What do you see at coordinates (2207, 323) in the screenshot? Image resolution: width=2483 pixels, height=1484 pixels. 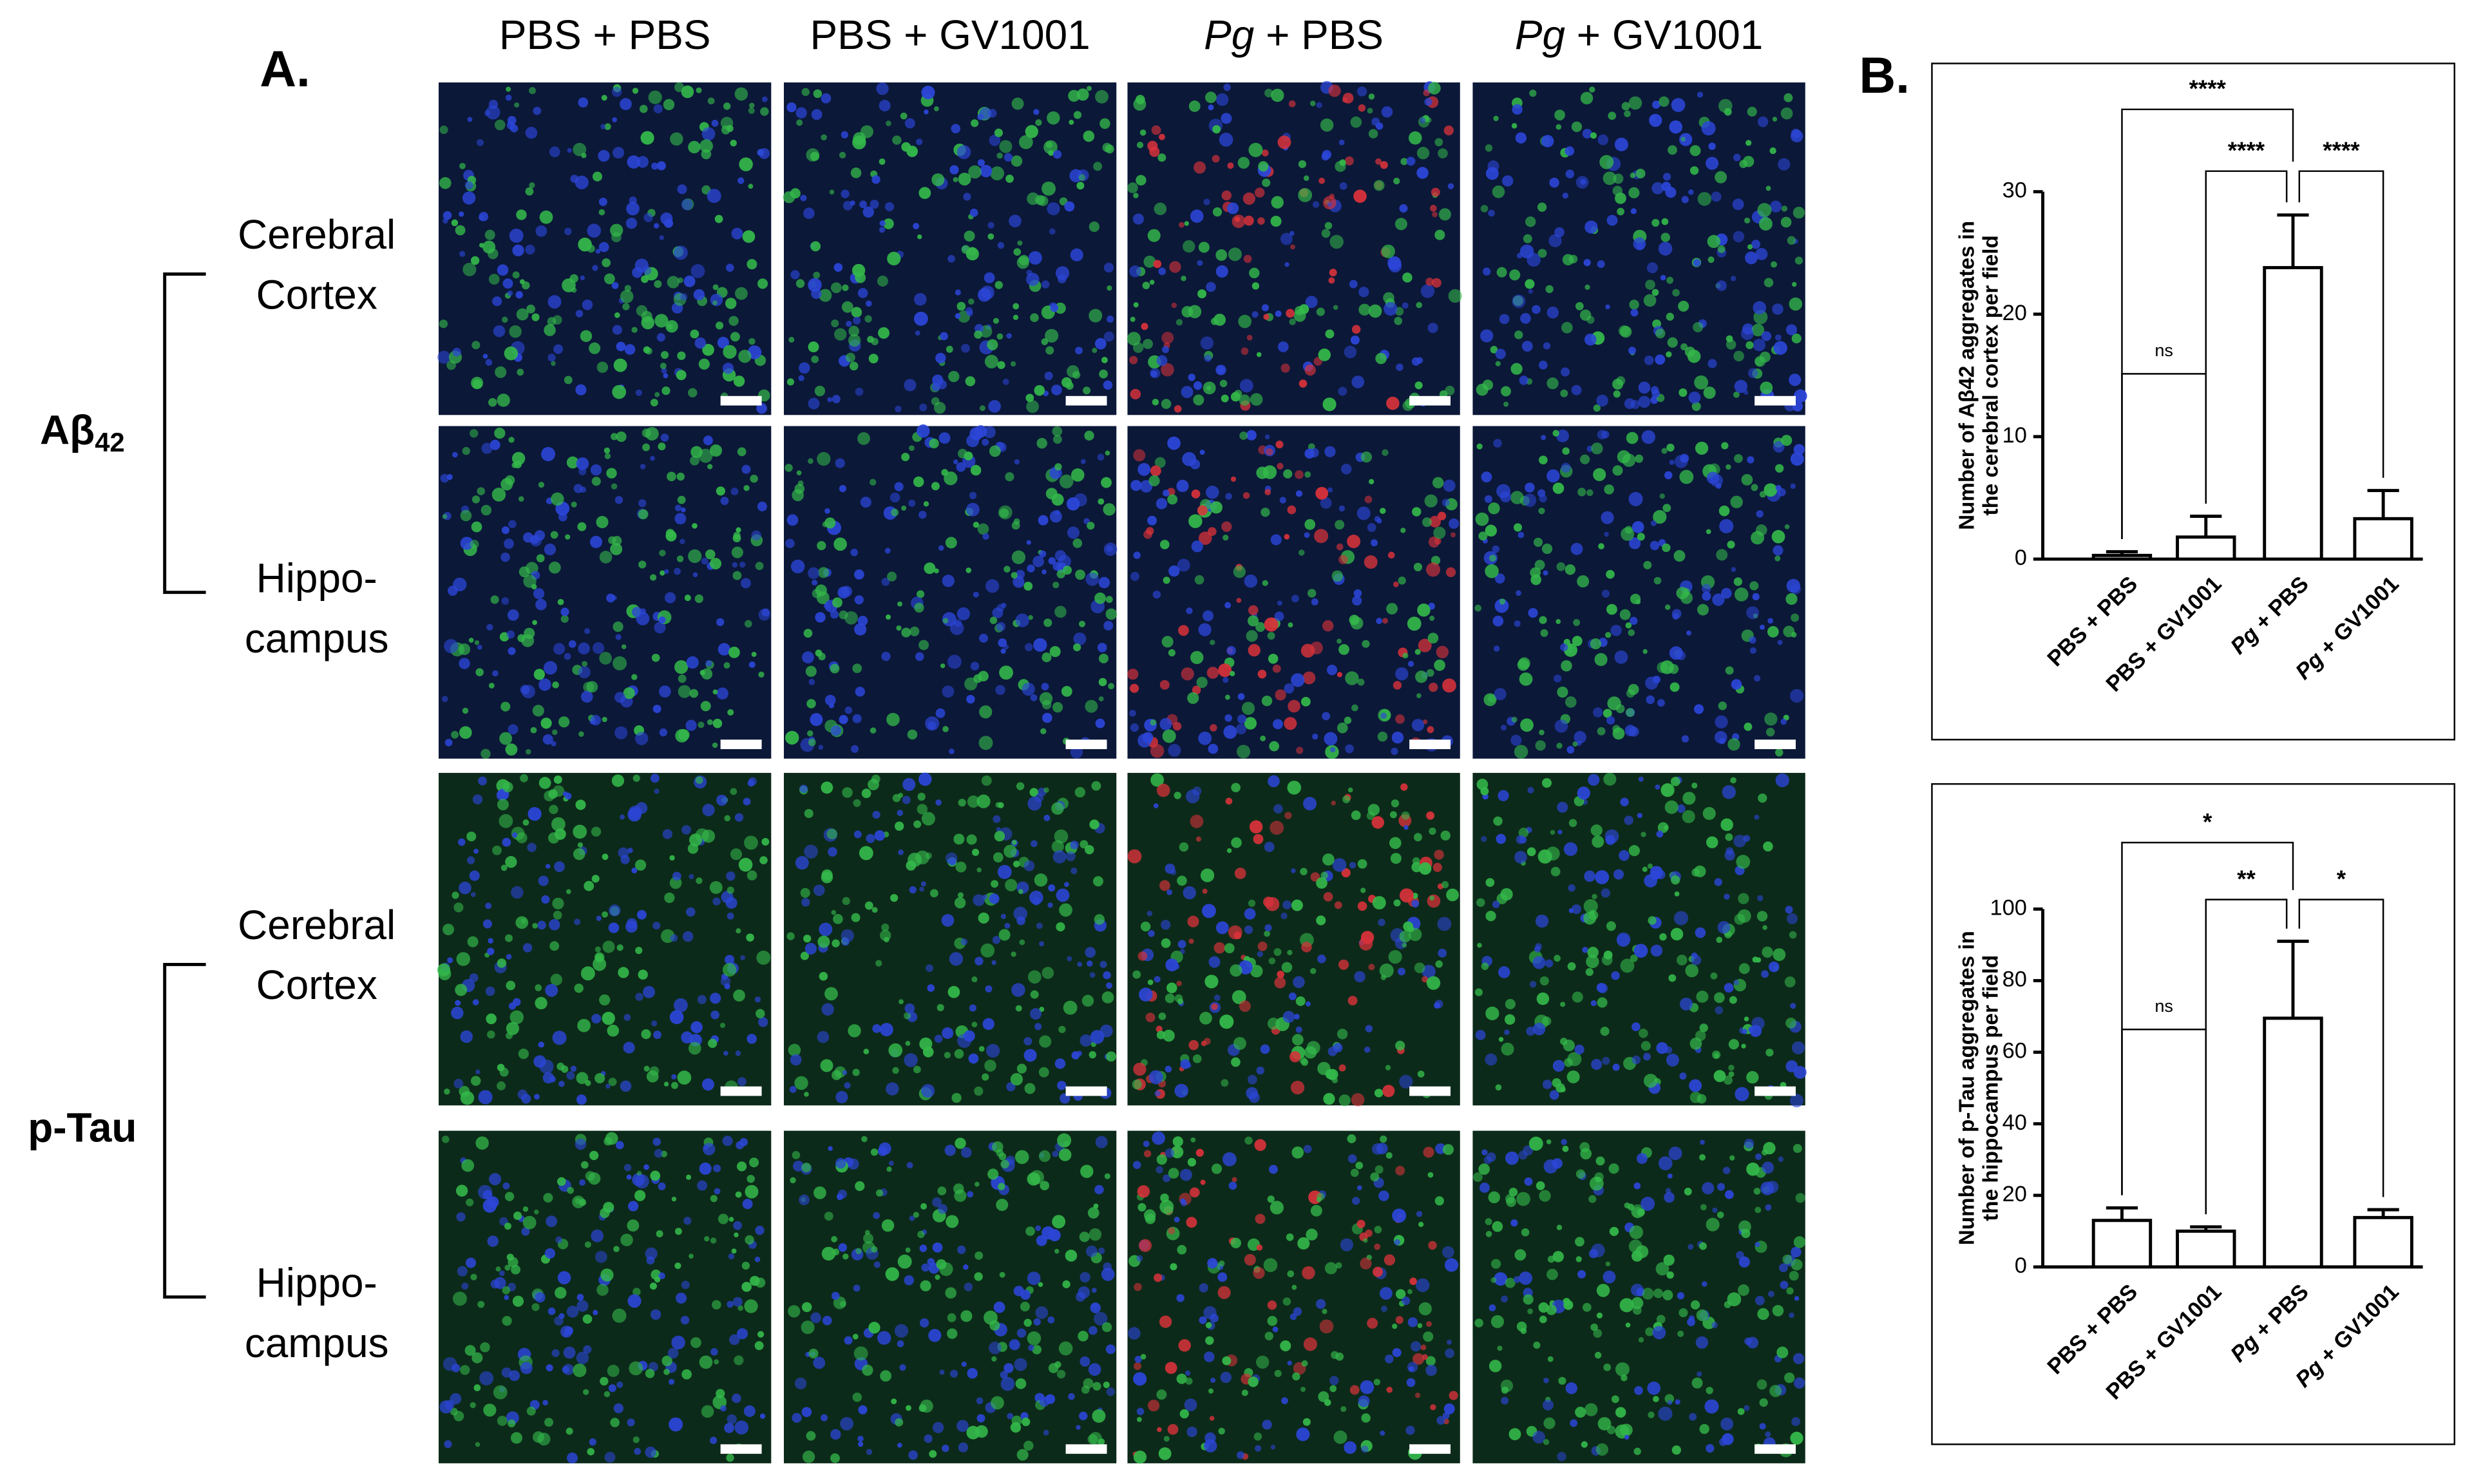 I see `significance-bracket` at bounding box center [2207, 323].